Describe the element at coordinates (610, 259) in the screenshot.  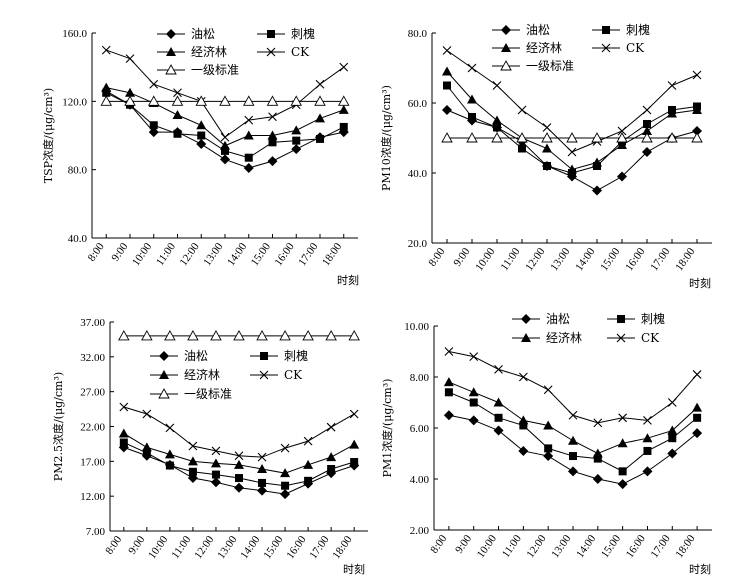
I see `x-tick-label: 15:00` at that location.